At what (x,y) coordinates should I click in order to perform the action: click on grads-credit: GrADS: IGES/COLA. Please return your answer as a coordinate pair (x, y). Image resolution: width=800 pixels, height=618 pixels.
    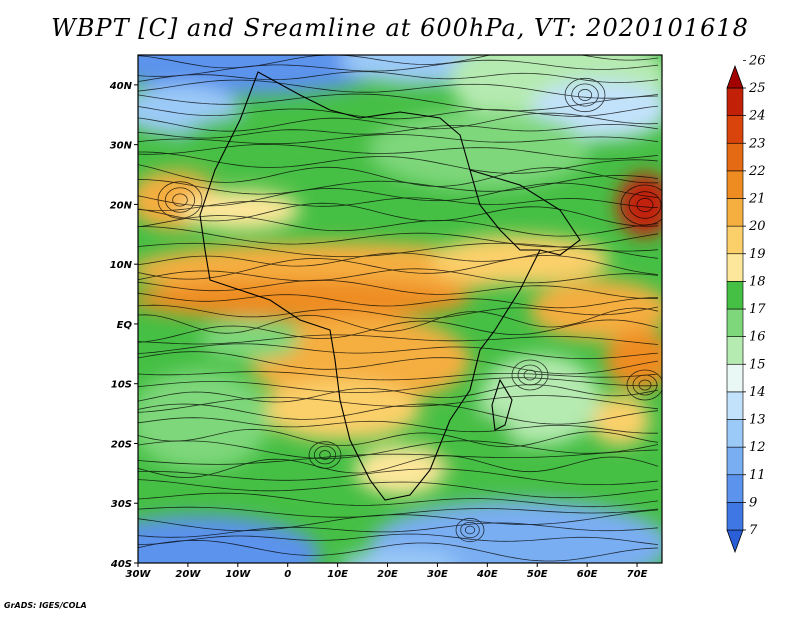
    Looking at the image, I should click on (45, 605).